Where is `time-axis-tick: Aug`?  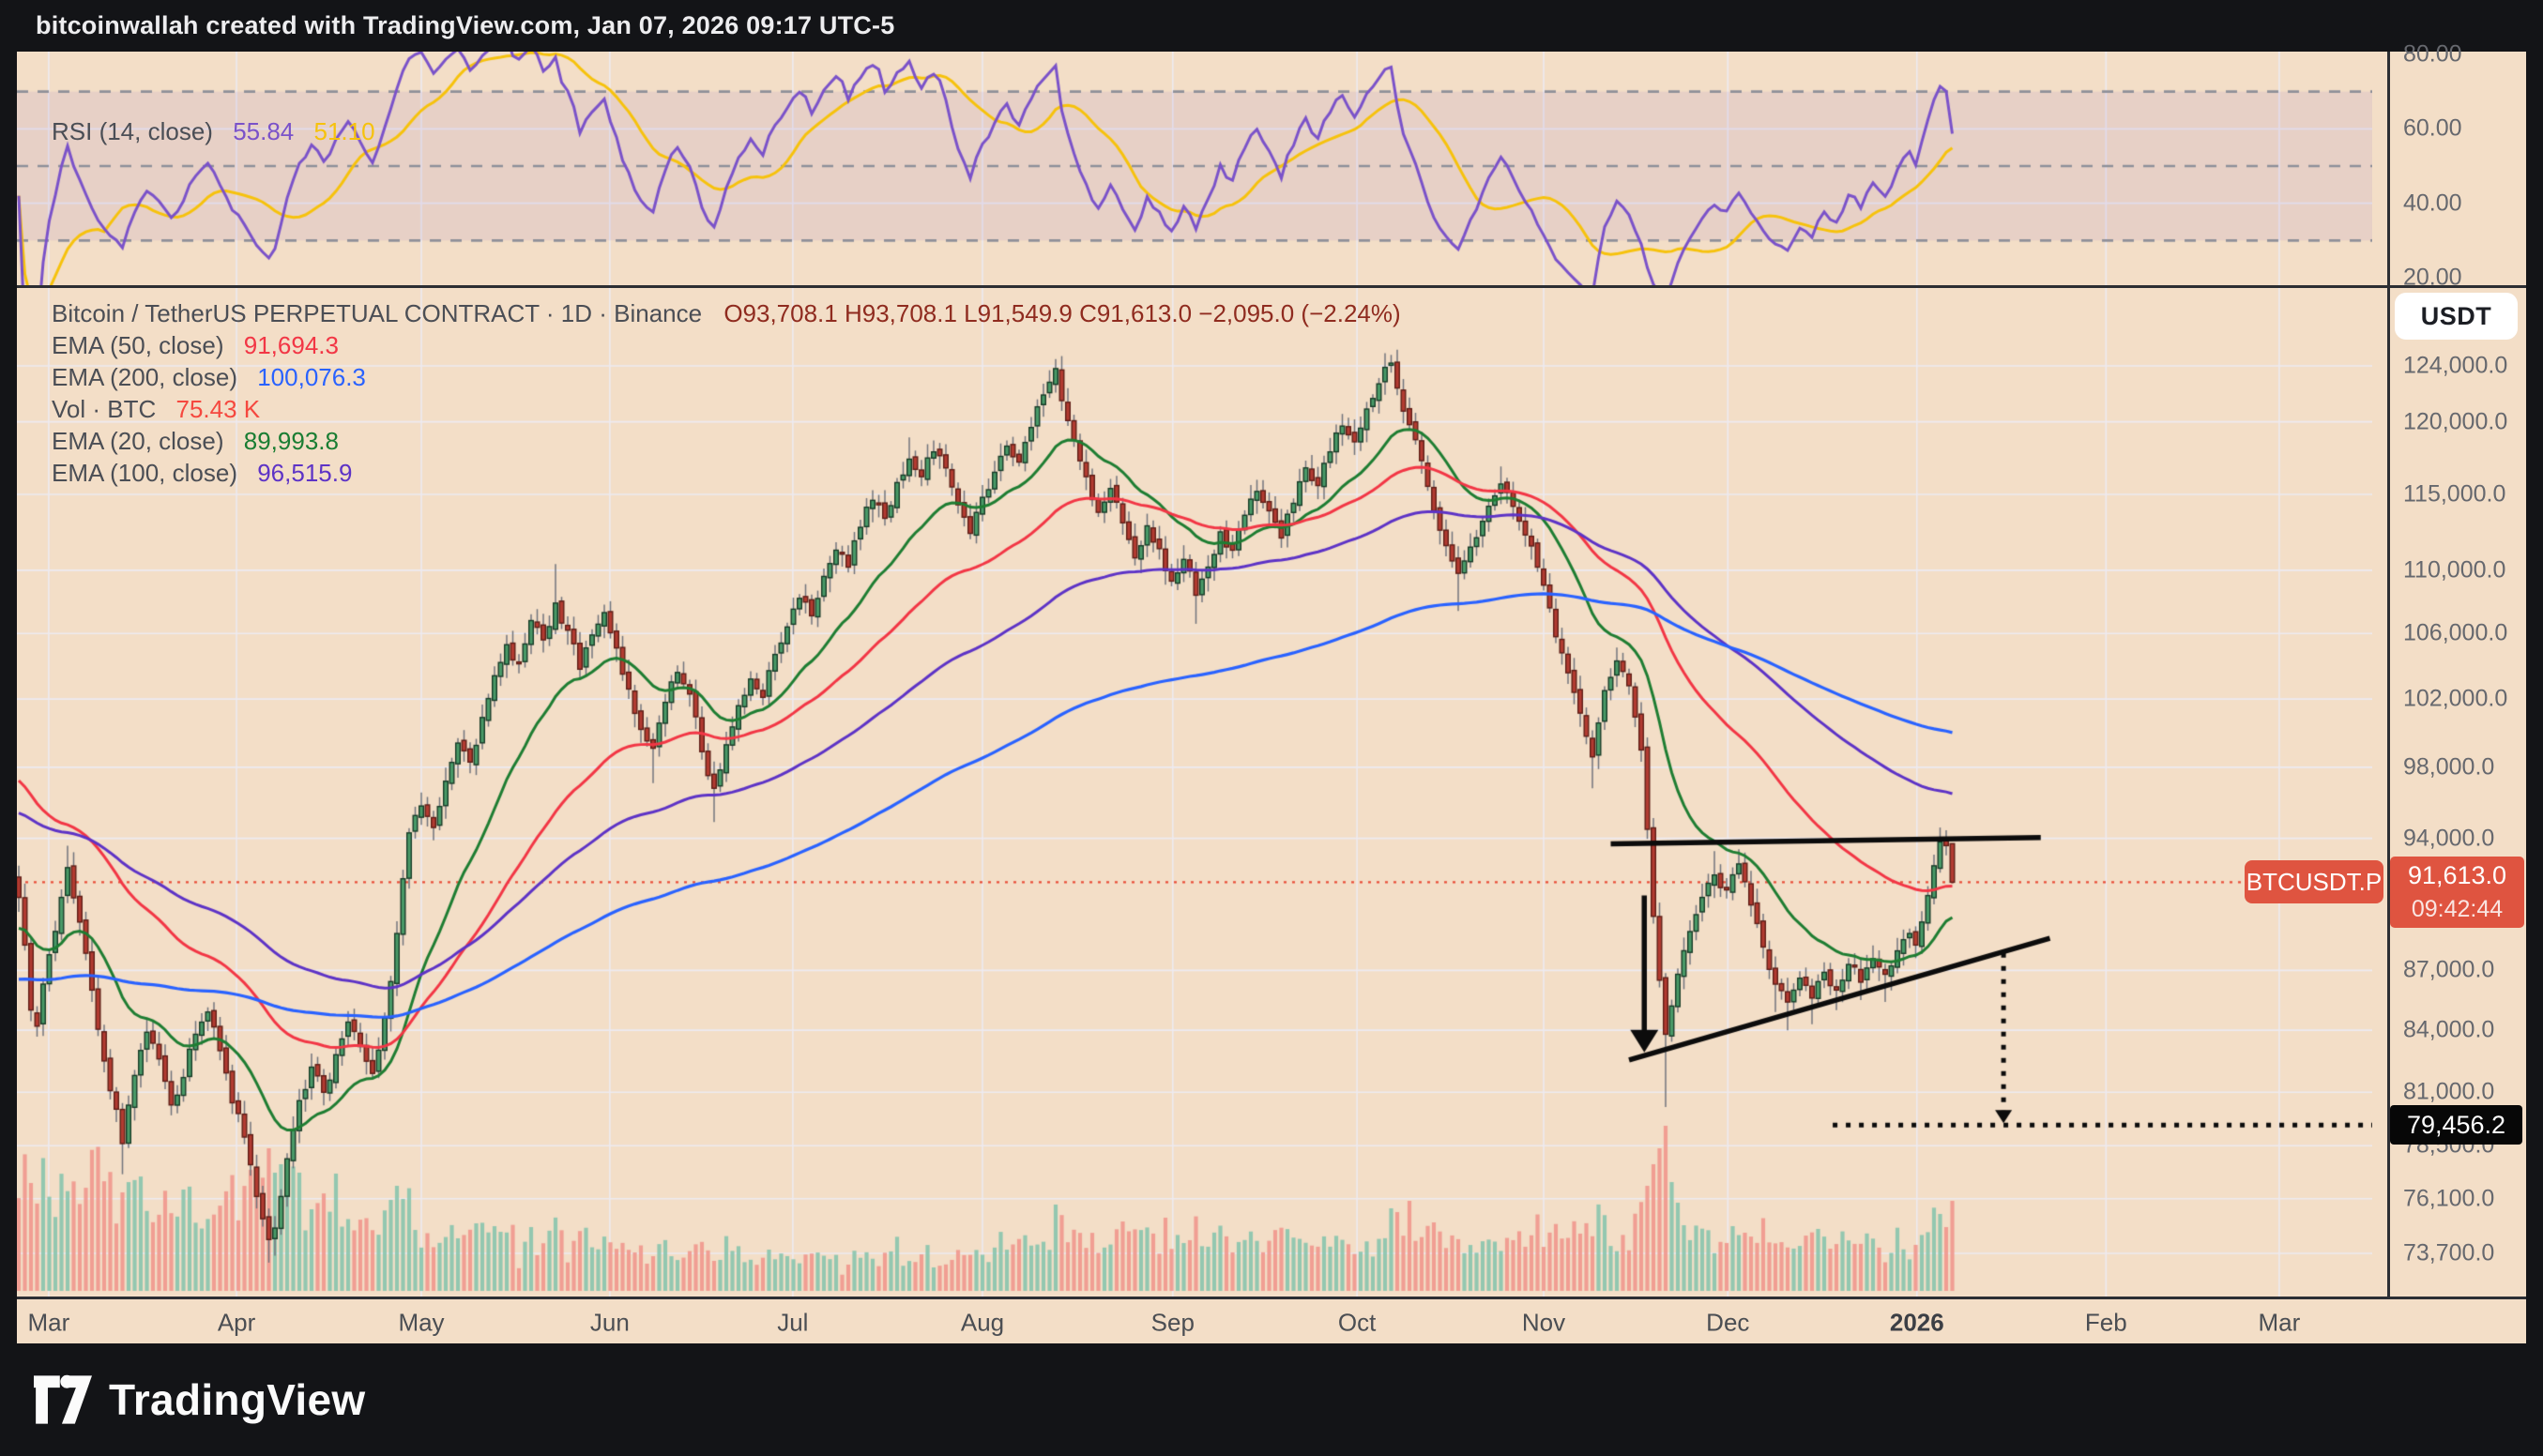 time-axis-tick: Aug is located at coordinates (982, 1322).